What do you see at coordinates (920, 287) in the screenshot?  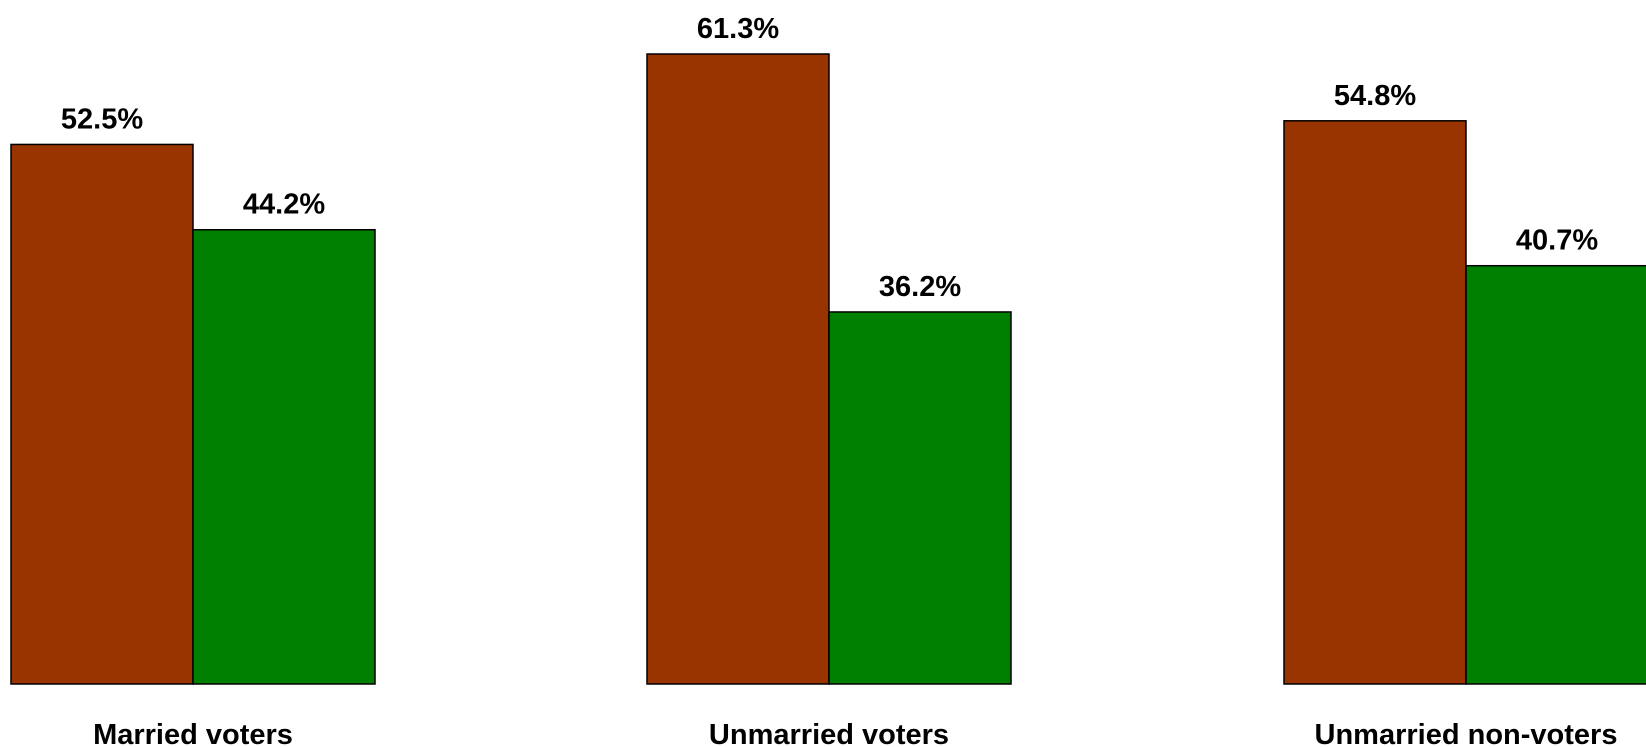 I see `value-label-series-2-2: 36.2%` at bounding box center [920, 287].